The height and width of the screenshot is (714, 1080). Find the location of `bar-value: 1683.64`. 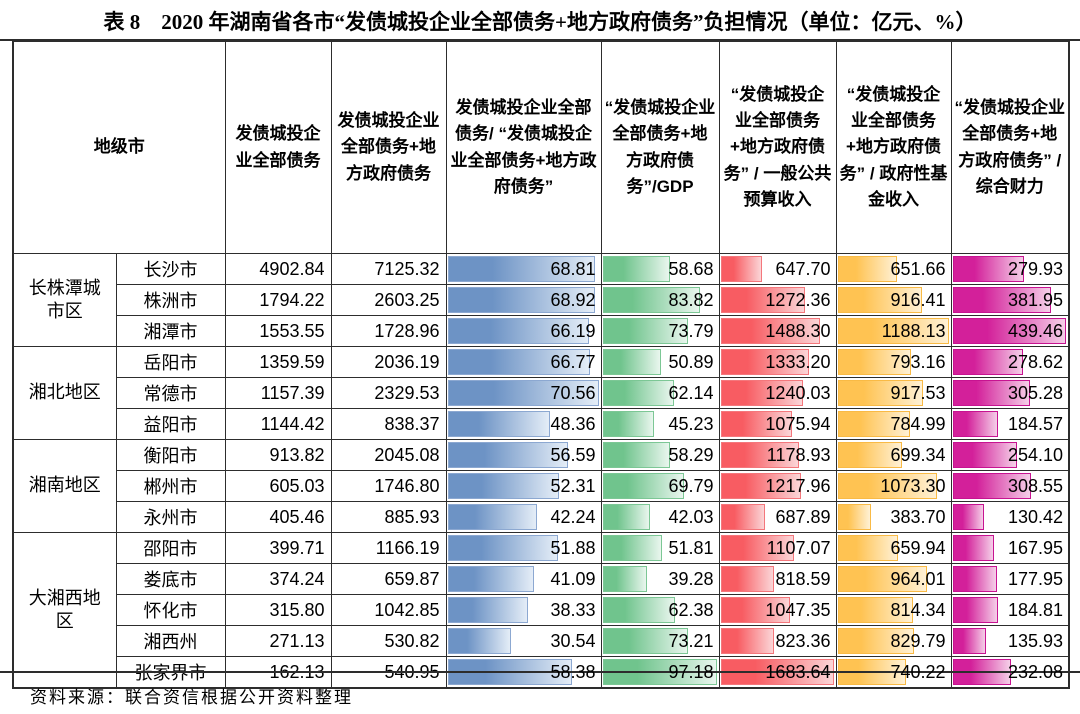

bar-value: 1683.64 is located at coordinates (798, 672).